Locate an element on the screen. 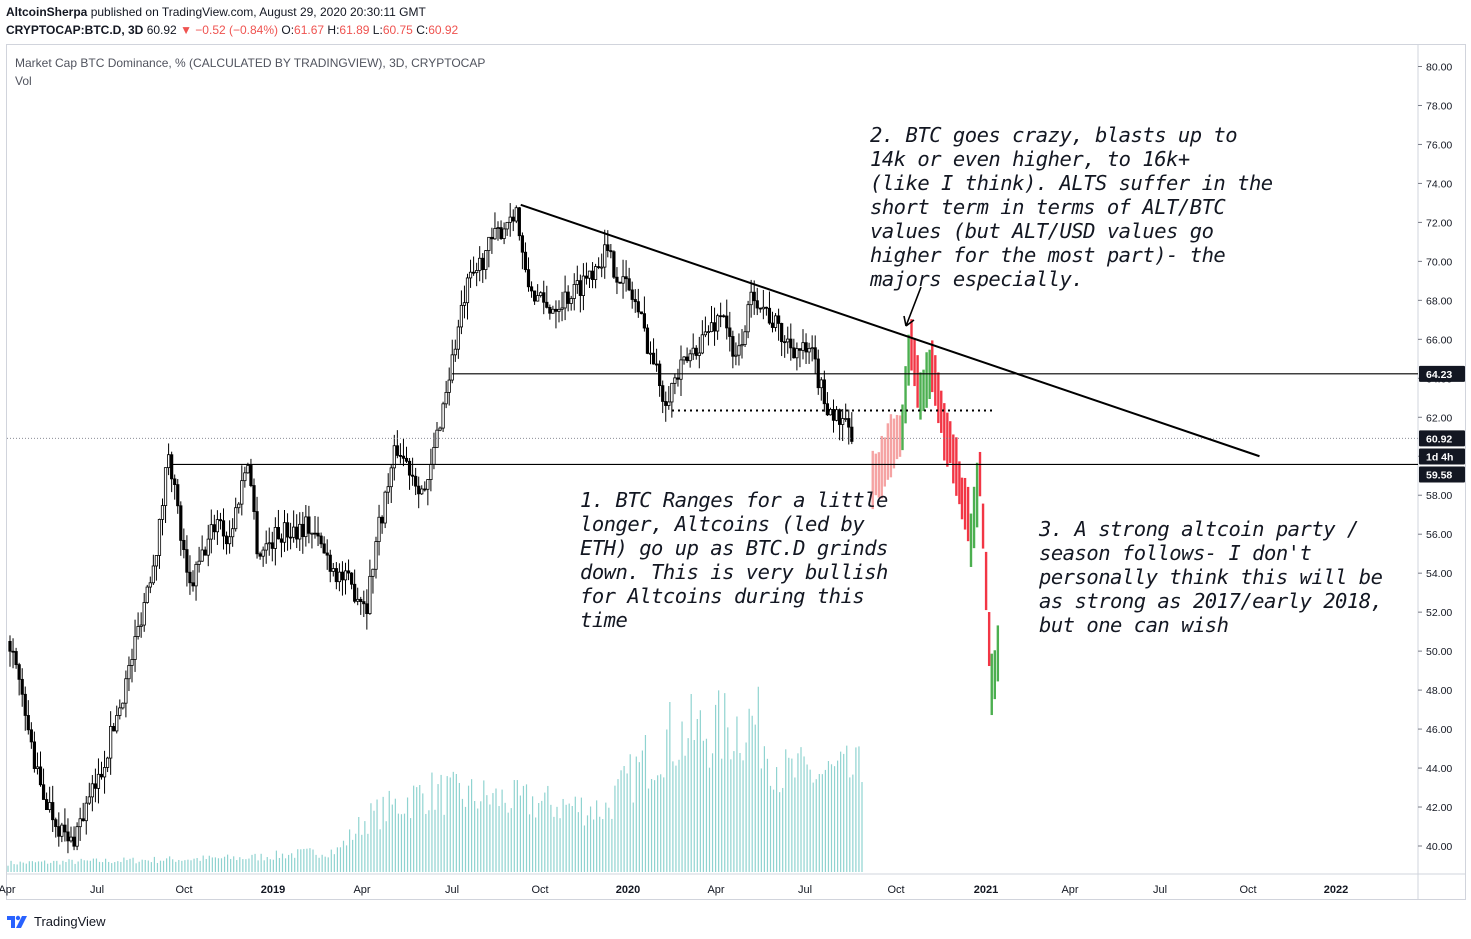 The height and width of the screenshot is (939, 1471). footer-brand: TradingView is located at coordinates (70, 921).